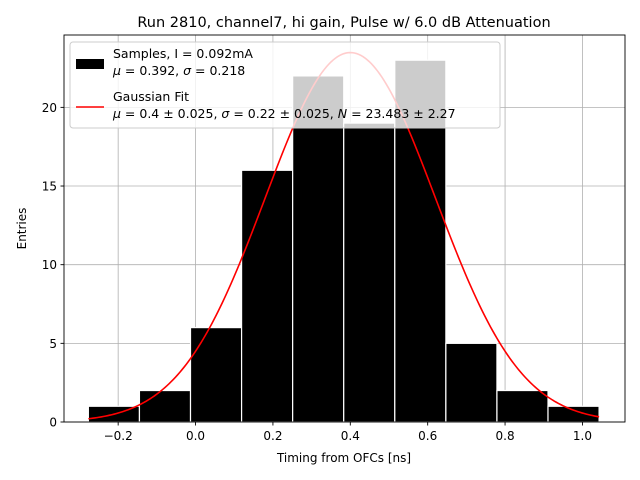 The width and height of the screenshot is (640, 480). I want to click on x-tick-label: 0.2, so click(272, 436).